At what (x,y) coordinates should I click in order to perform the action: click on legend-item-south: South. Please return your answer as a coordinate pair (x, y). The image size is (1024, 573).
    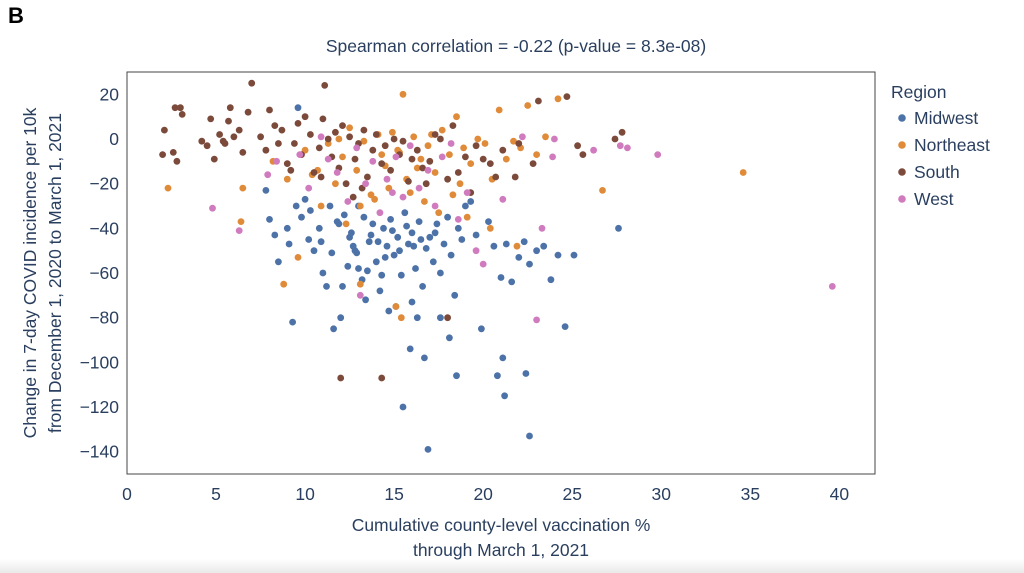
    Looking at the image, I should click on (929, 172).